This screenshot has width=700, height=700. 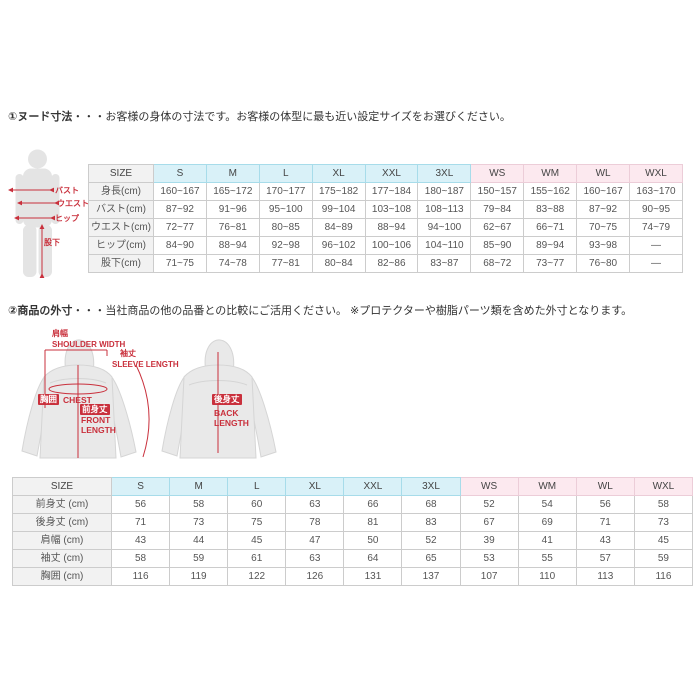 What do you see at coordinates (489, 540) in the screenshot?
I see `size-value-cell: 39` at bounding box center [489, 540].